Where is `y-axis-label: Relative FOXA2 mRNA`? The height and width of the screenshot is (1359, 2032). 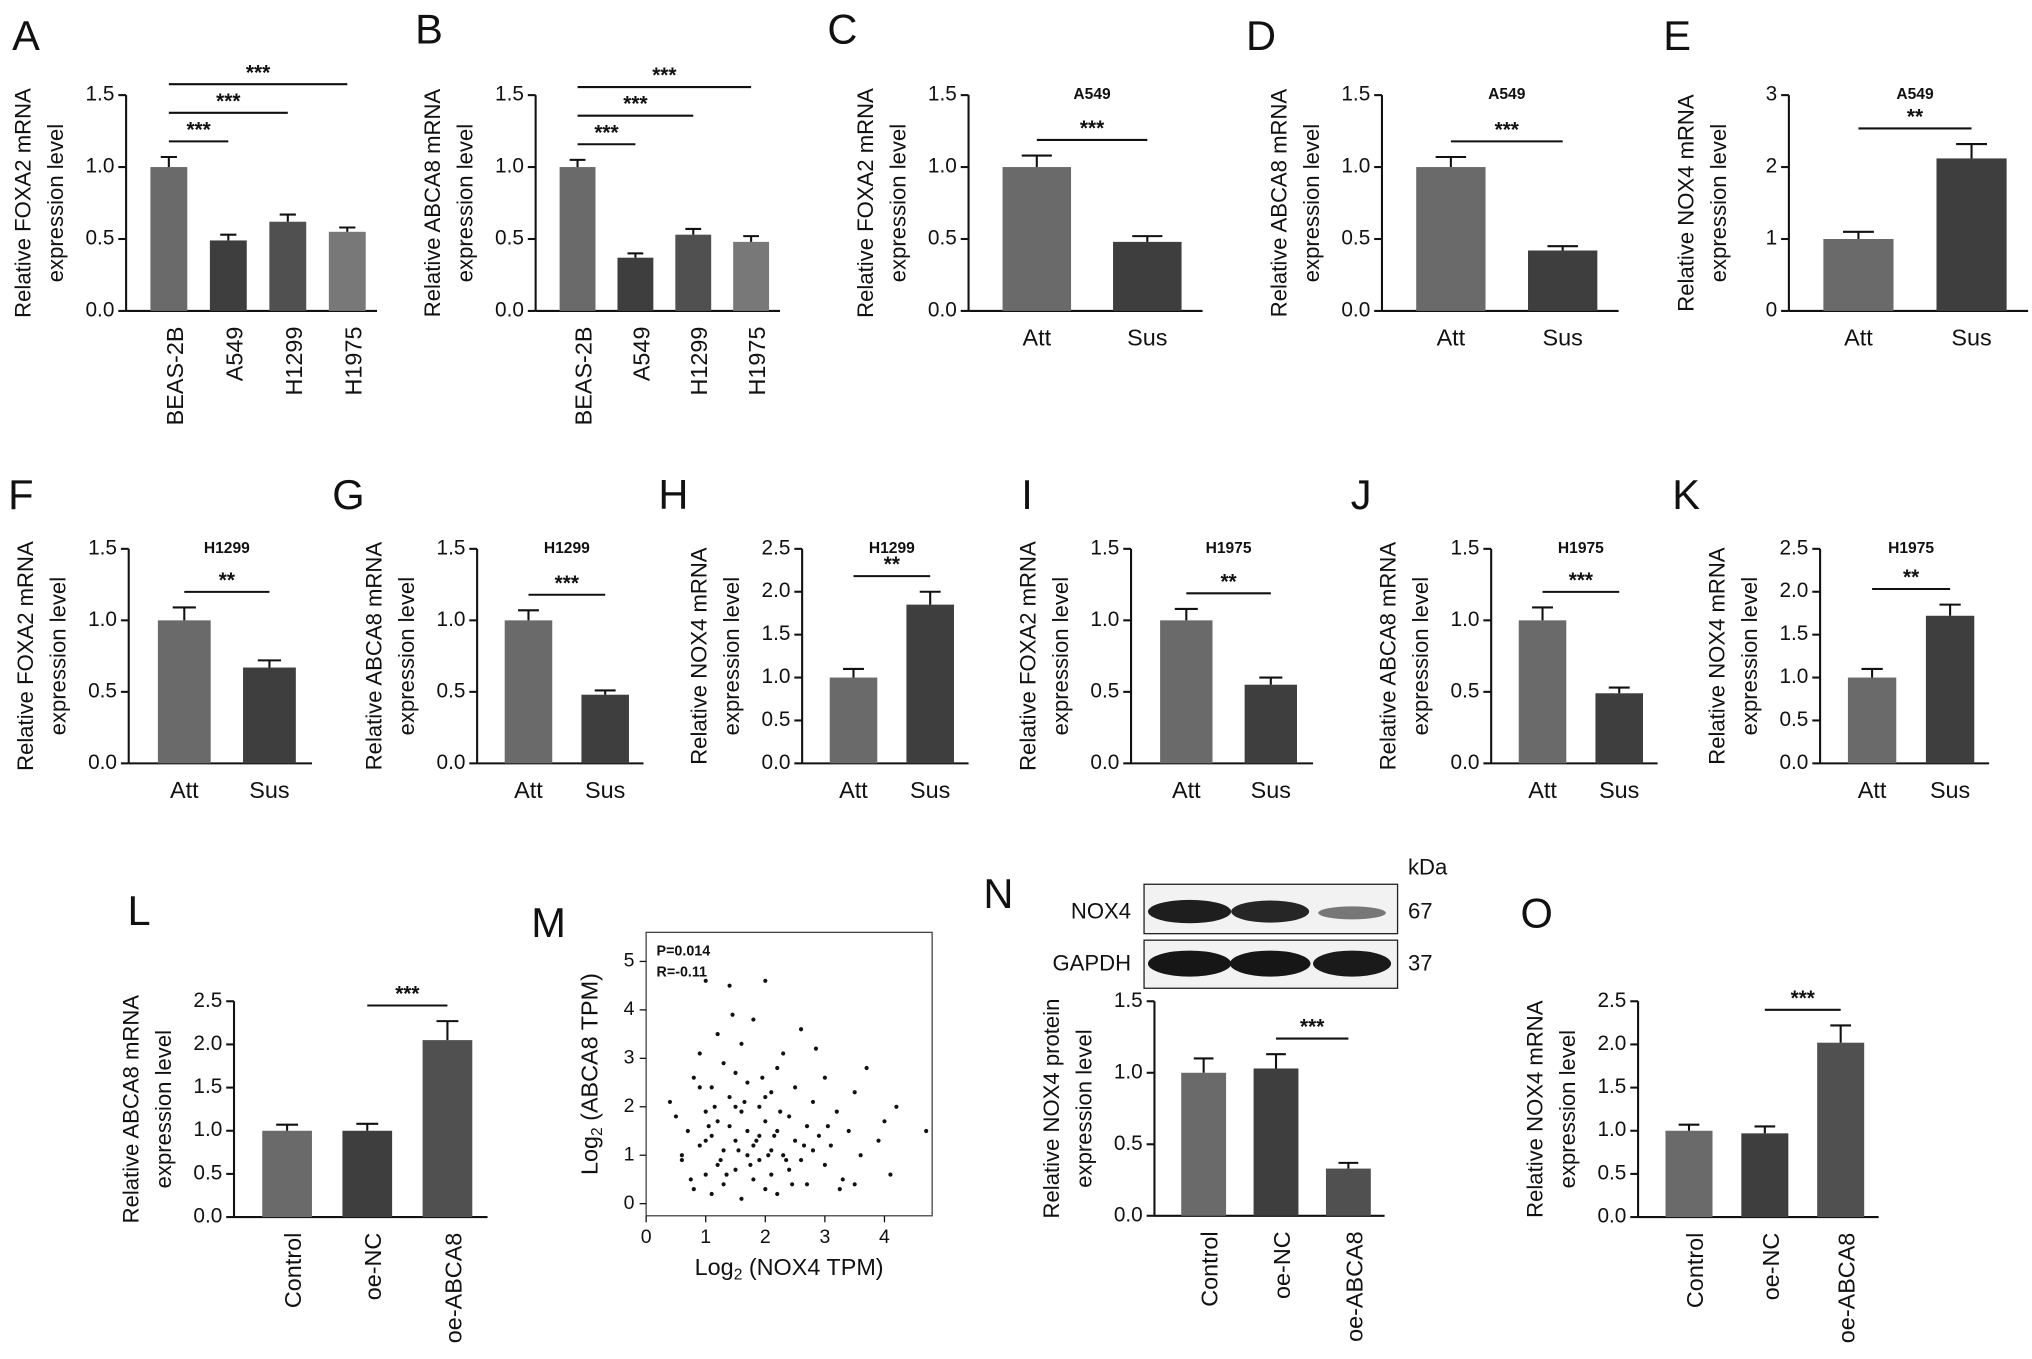
y-axis-label: Relative FOXA2 mRNA is located at coordinates (23, 203).